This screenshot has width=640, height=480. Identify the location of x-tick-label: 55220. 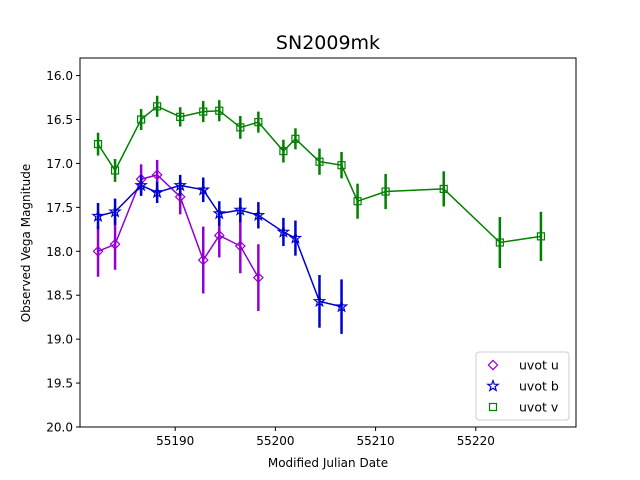
(476, 441).